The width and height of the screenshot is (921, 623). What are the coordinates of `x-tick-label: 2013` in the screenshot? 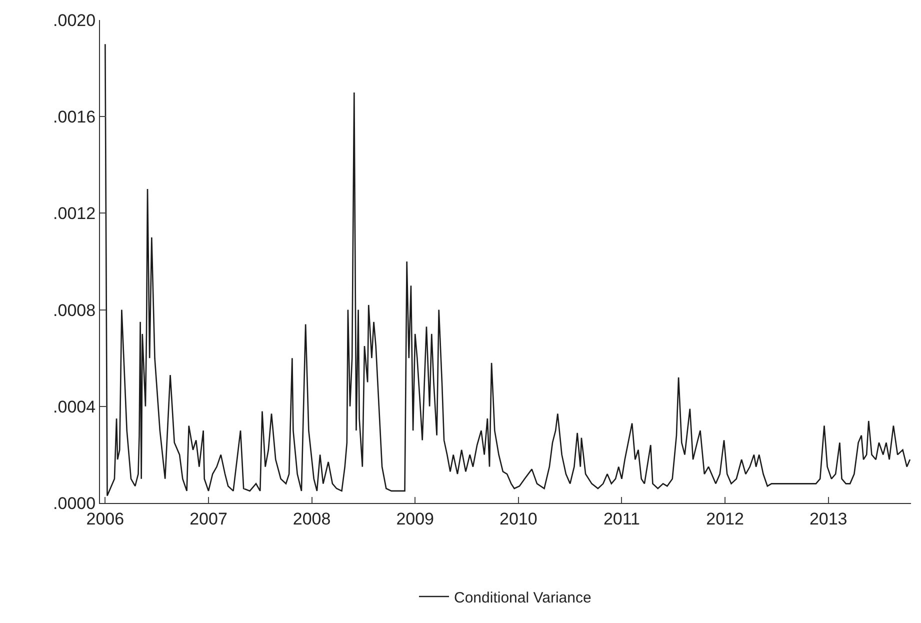 It's located at (828, 518).